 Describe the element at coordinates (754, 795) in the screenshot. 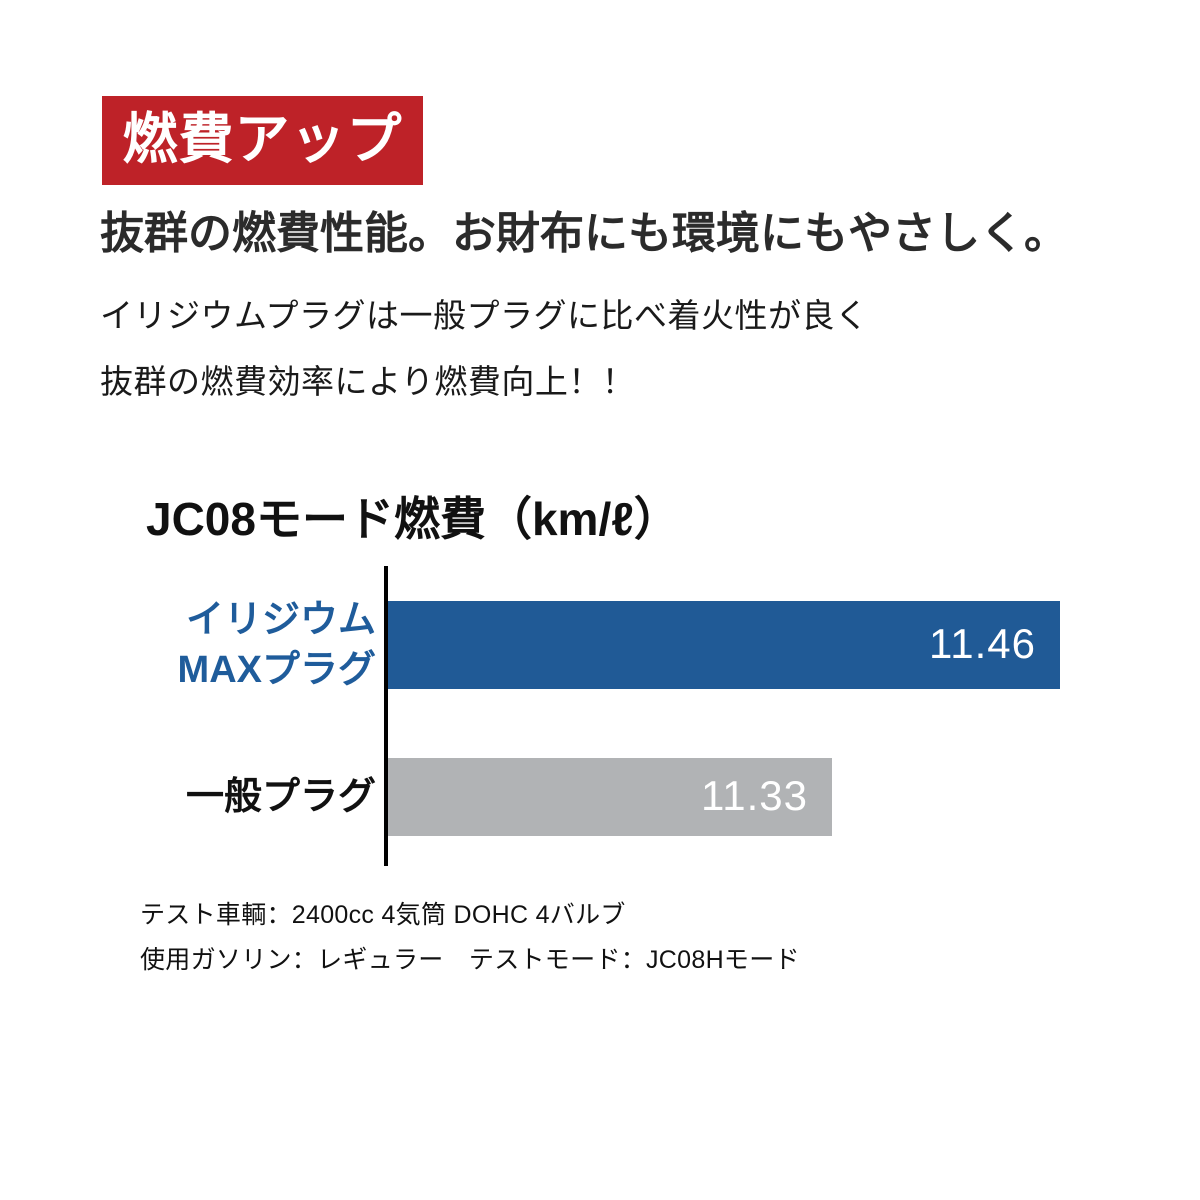

I see `chart-value-label-normal: 11.33` at that location.